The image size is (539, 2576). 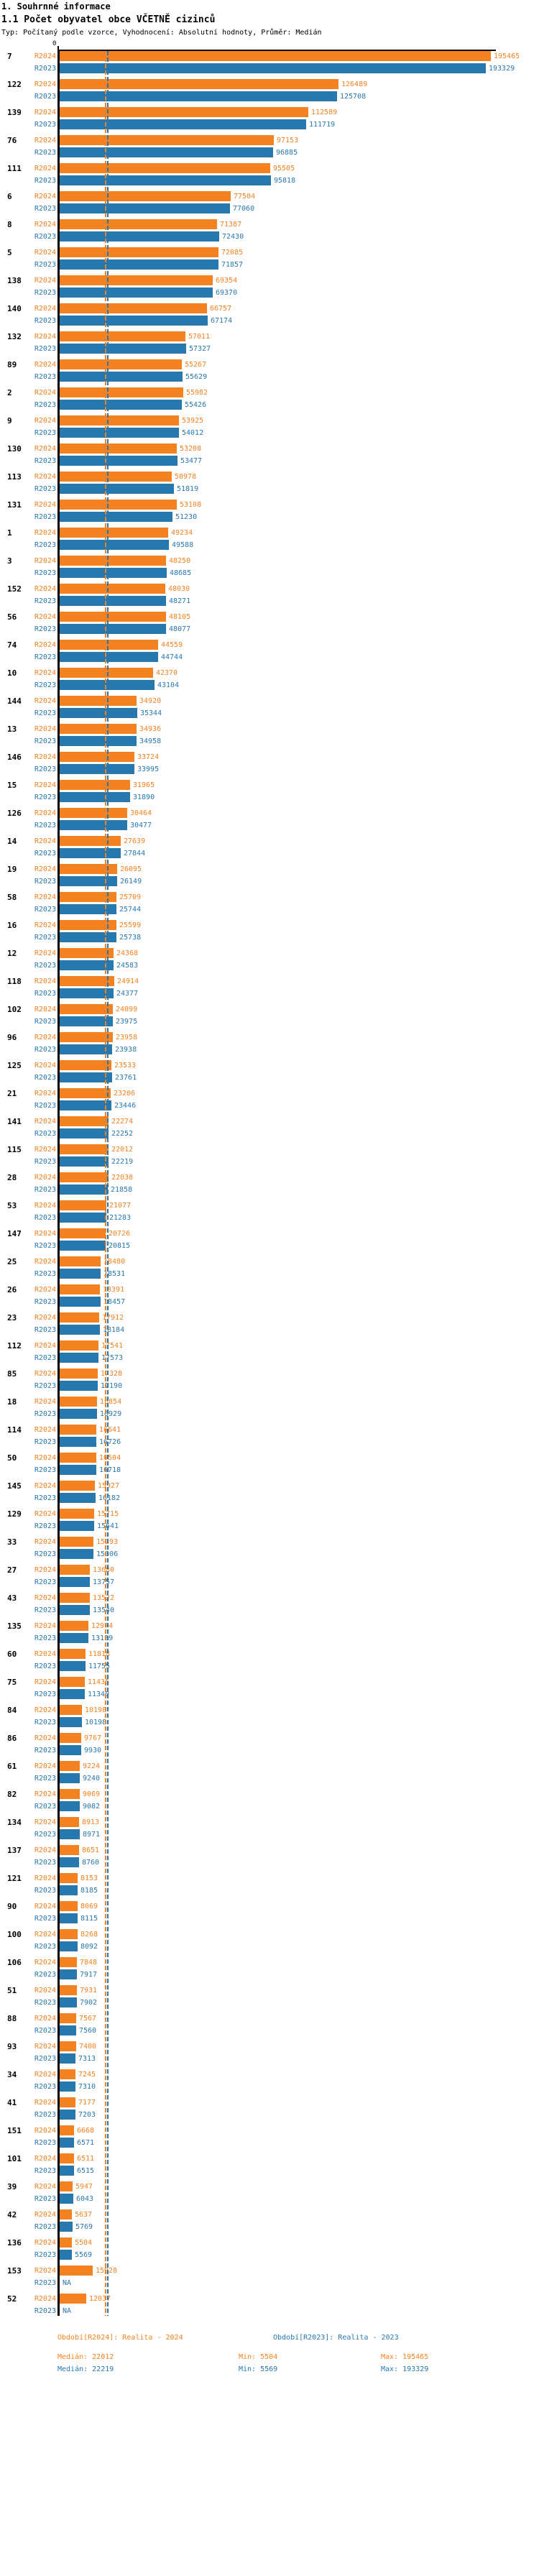 I want to click on value-label-r2023: 57327, so click(x=200, y=348).